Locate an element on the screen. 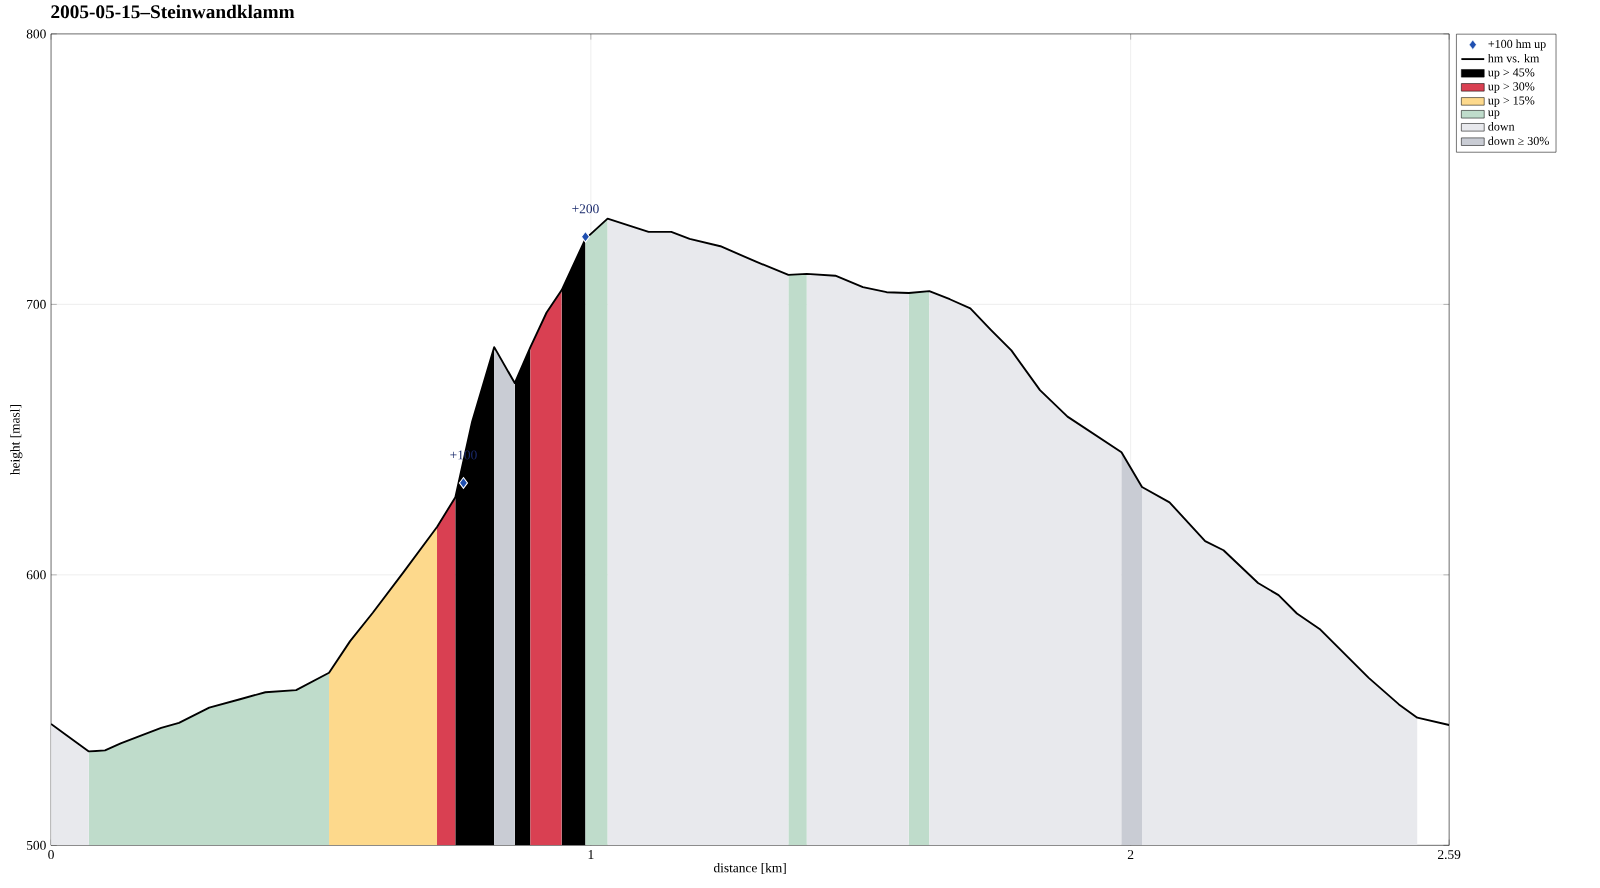  annotation: +200 is located at coordinates (585, 209).